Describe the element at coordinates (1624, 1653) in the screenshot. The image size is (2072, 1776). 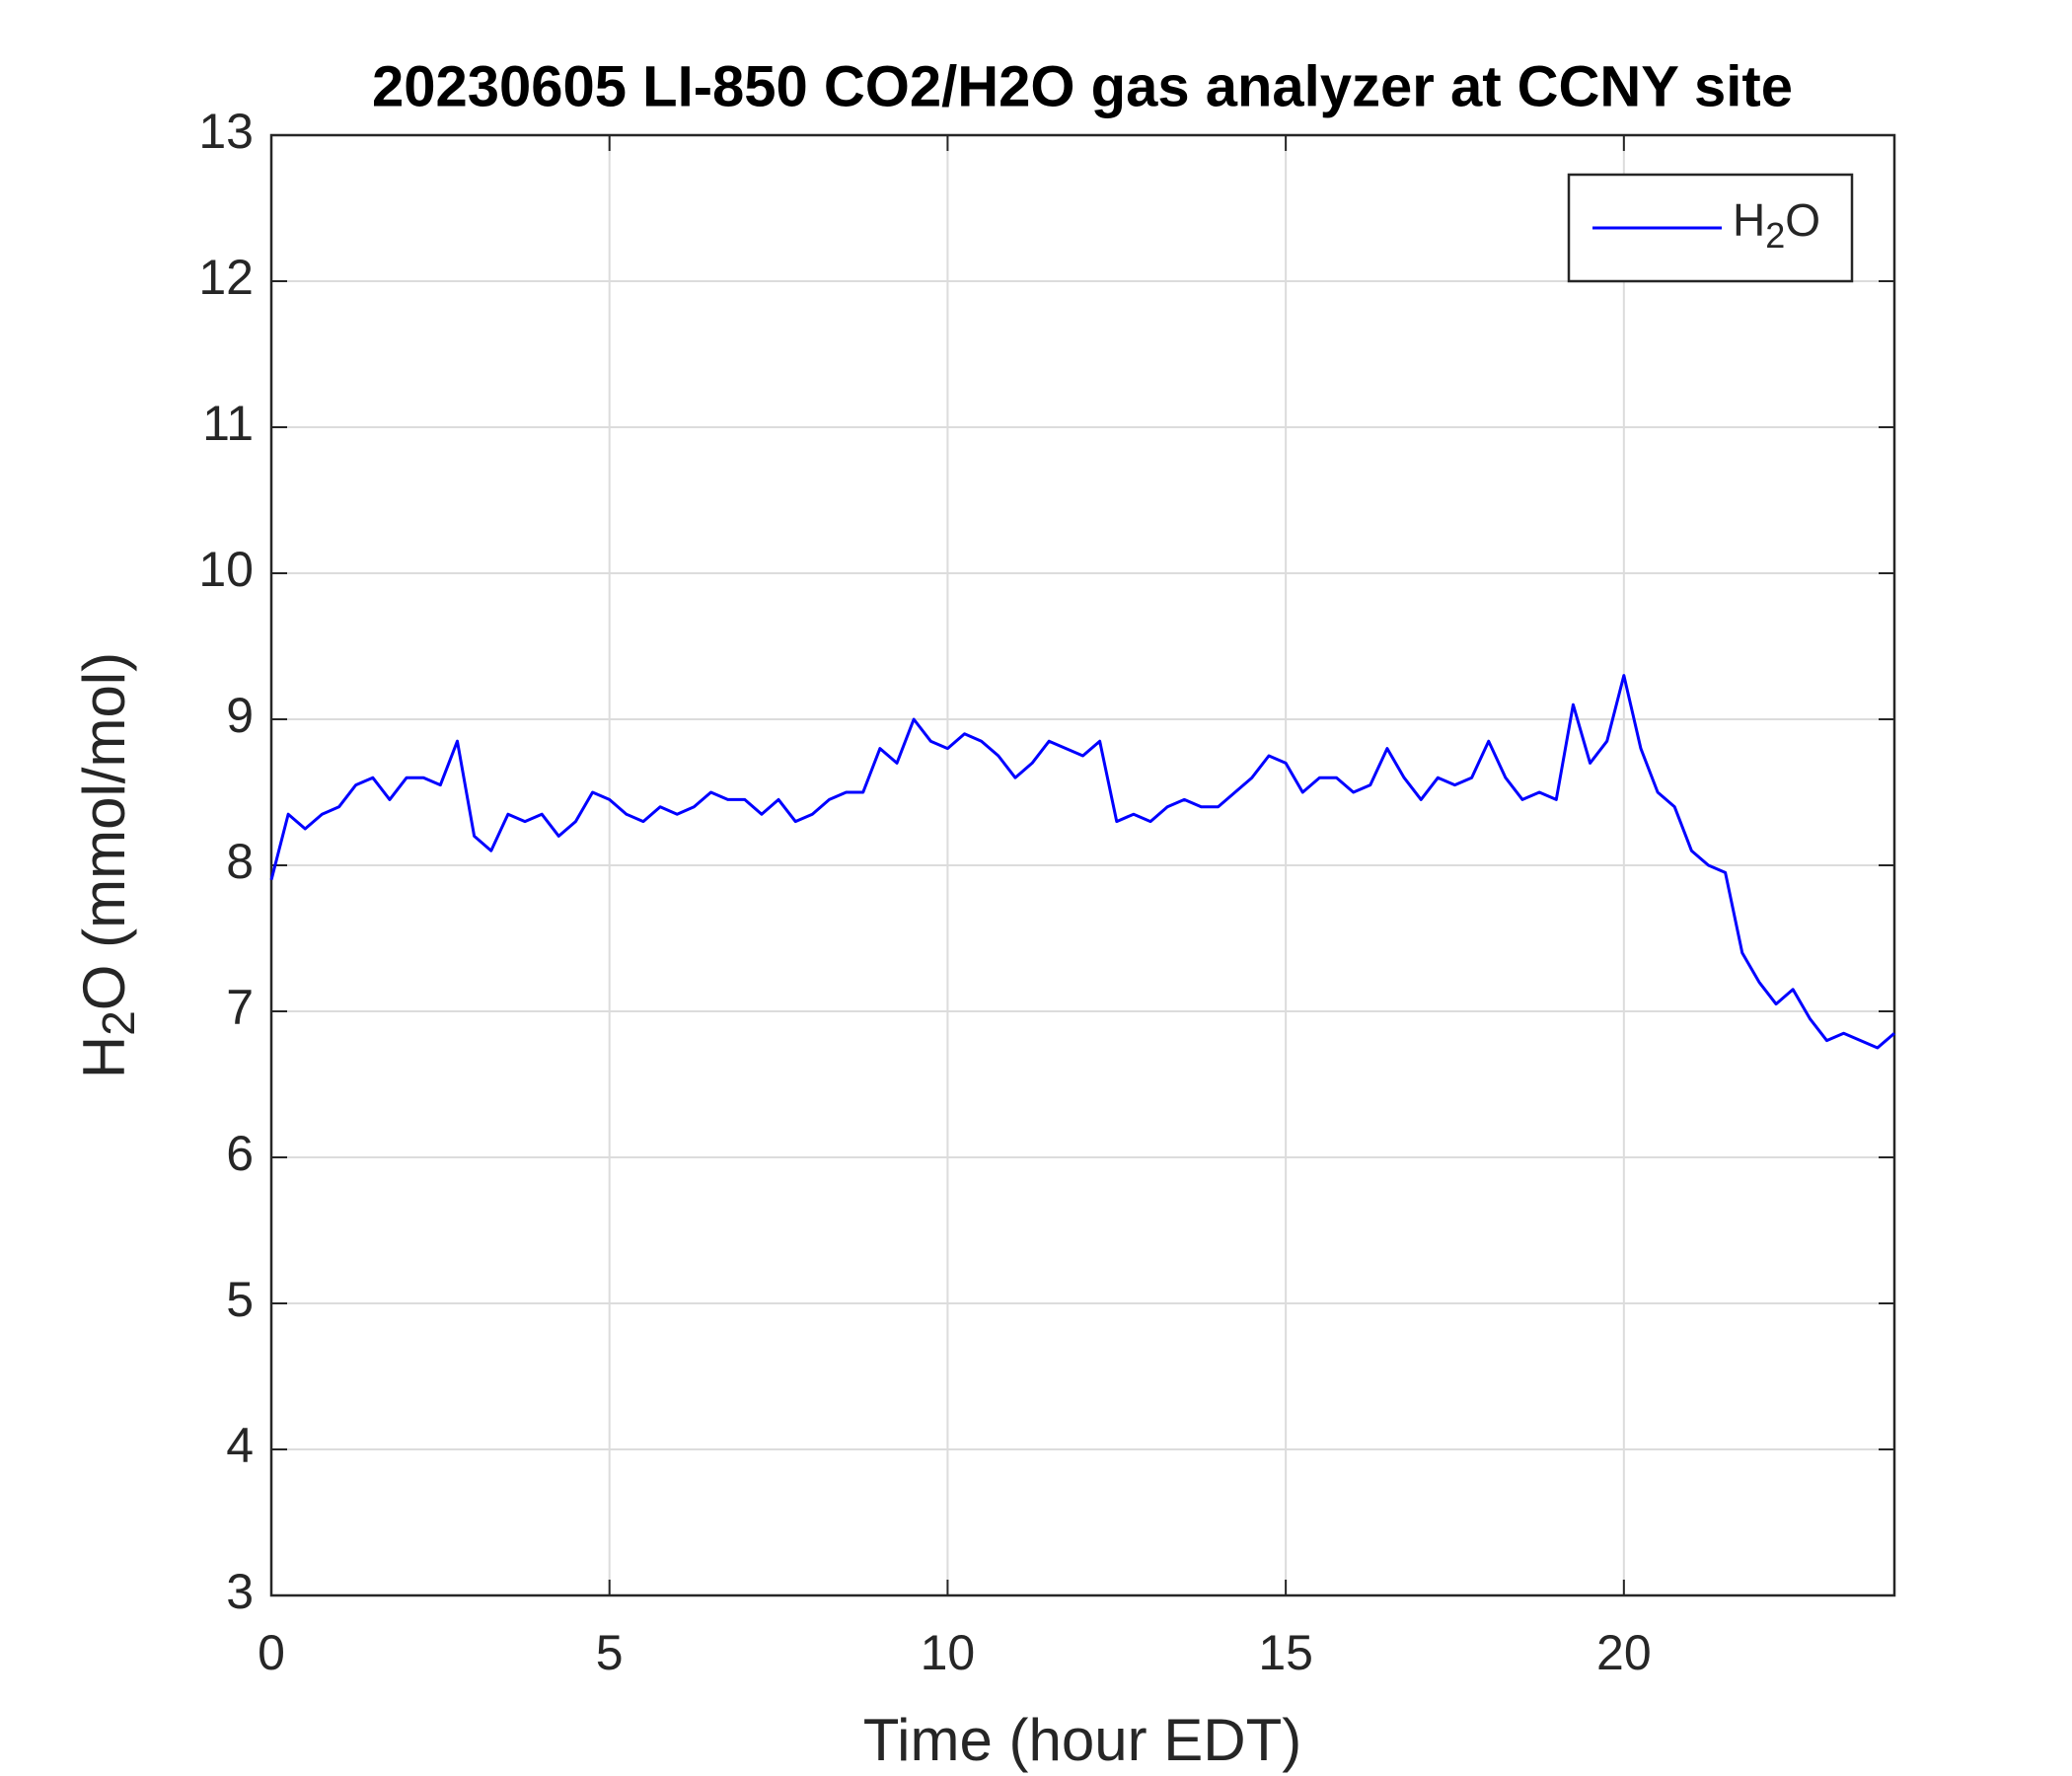
I see `x-tick-label: 20` at that location.